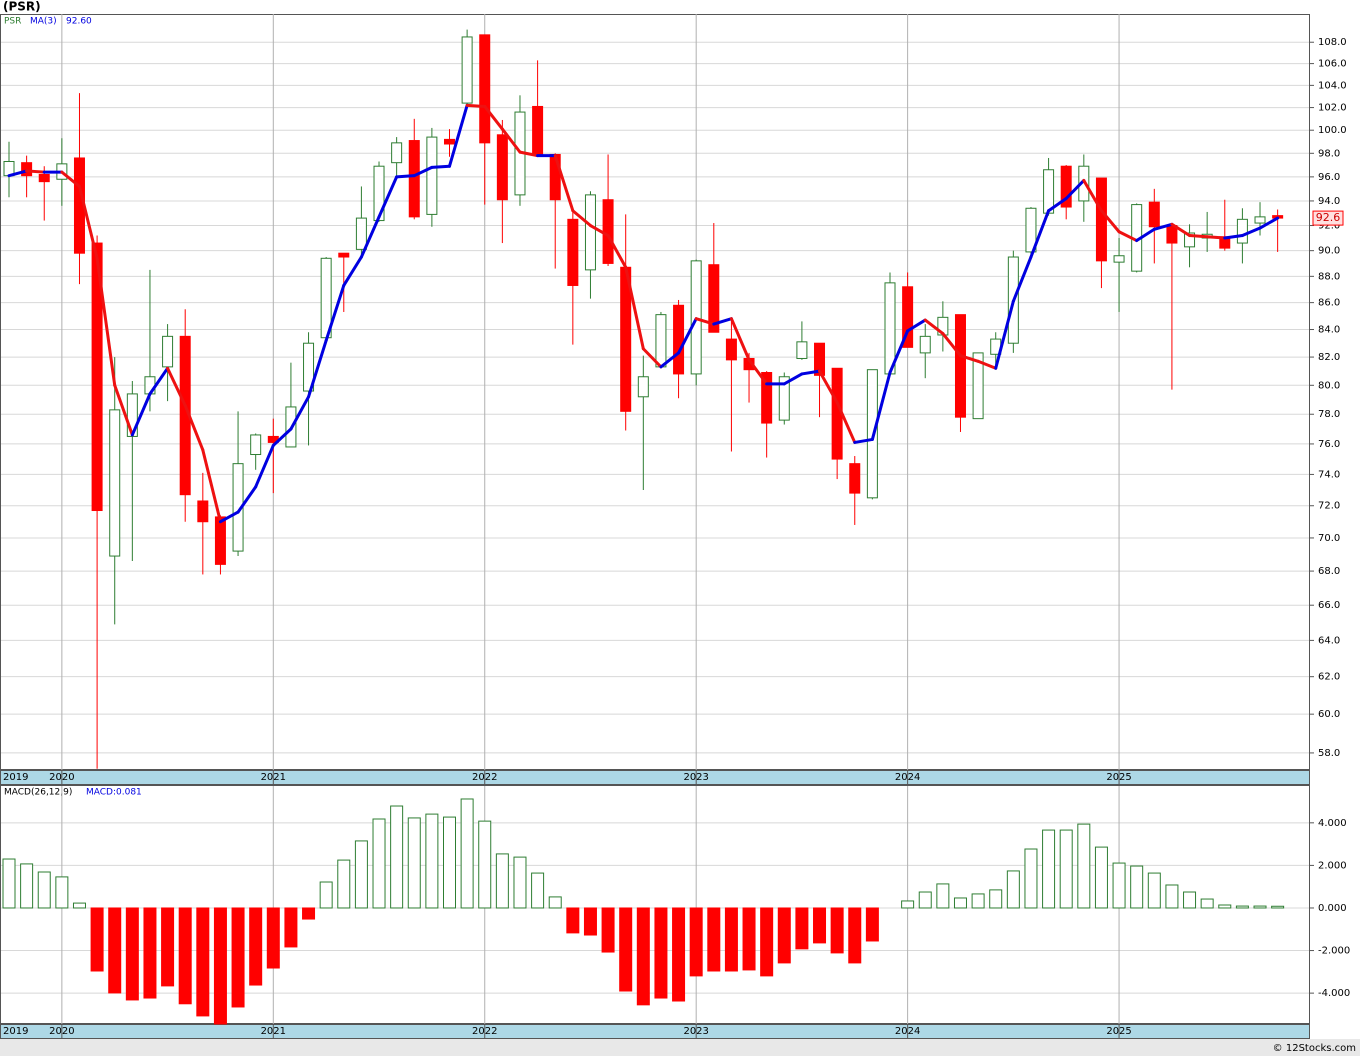 The height and width of the screenshot is (1056, 1360). Describe the element at coordinates (1329, 506) in the screenshot. I see `y-tick-label: 72.0` at that location.